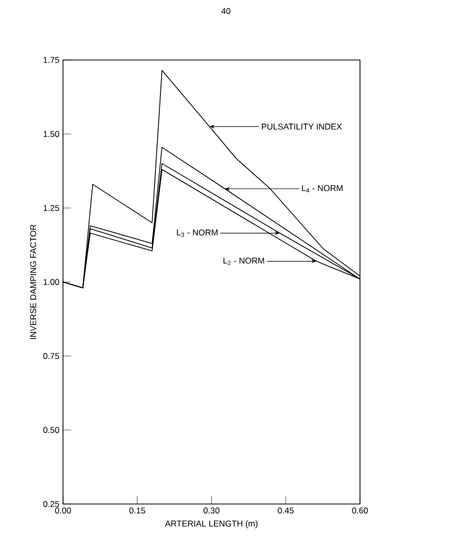  Describe the element at coordinates (52, 282) in the screenshot. I see `y-tick-label: 1.00` at that location.